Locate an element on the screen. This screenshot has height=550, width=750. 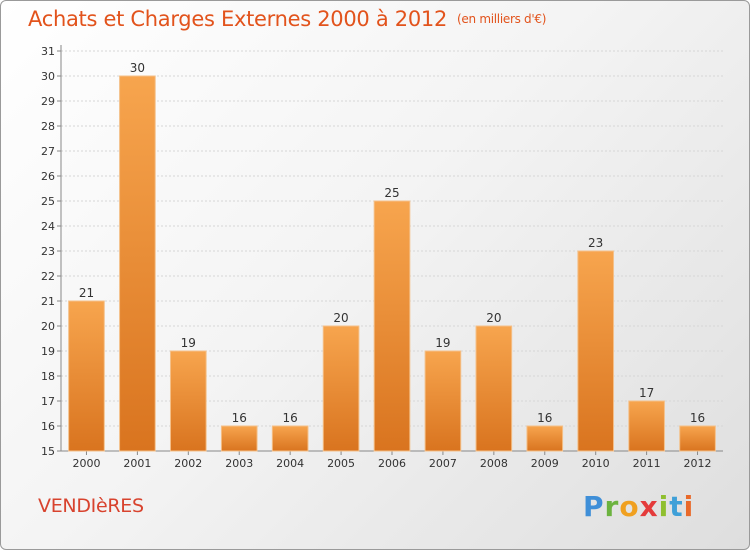
logo-letter: x is located at coordinates (649, 506).